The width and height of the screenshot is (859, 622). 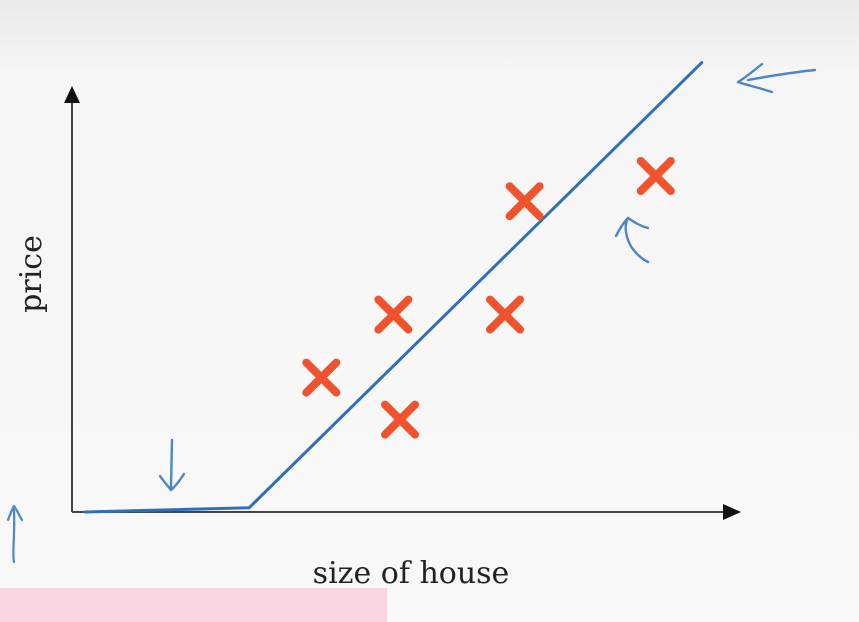 What do you see at coordinates (776, 78) in the screenshot?
I see `arrow-left-icon` at bounding box center [776, 78].